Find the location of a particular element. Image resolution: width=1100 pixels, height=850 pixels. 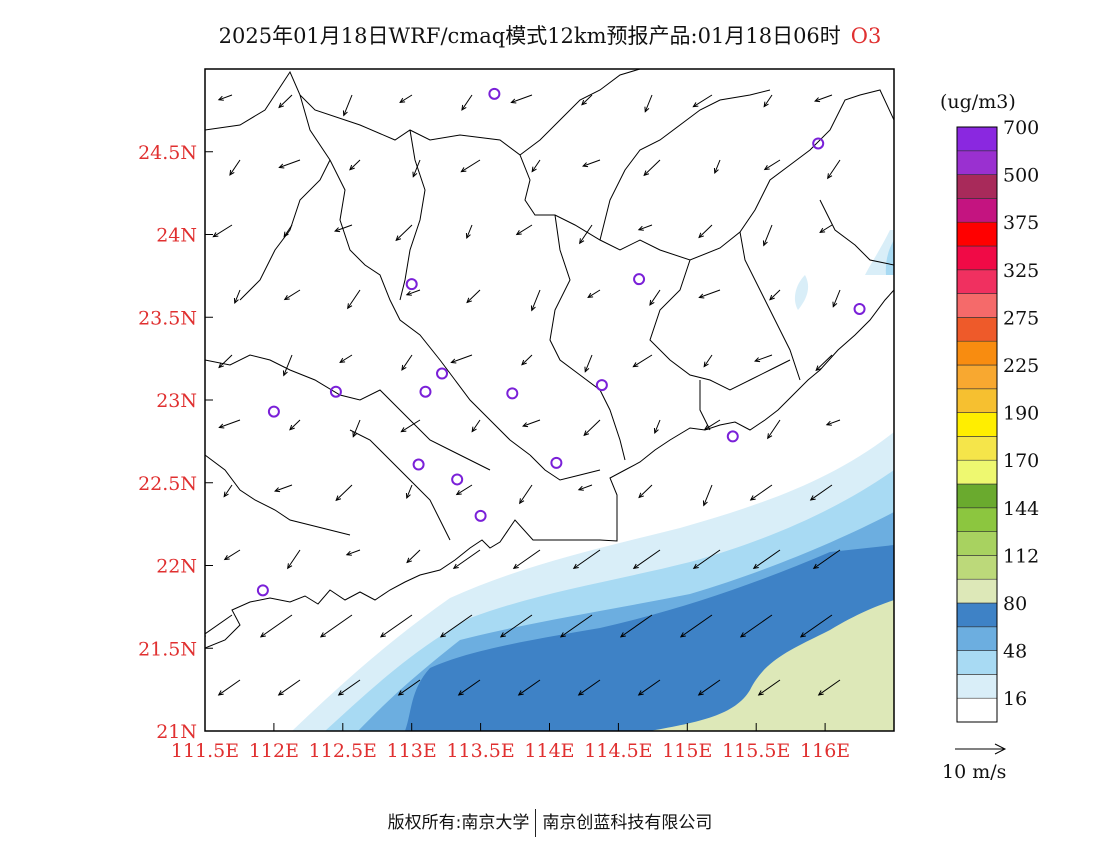

copyright-right: 南京创蓝科技有限公司 is located at coordinates (627, 823).